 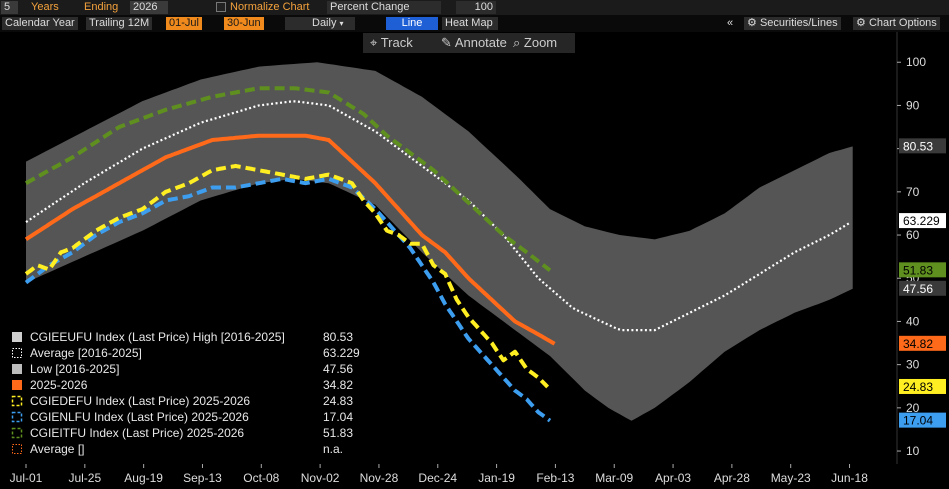 I want to click on securities-lines-label: Securities/Lines, so click(x=798, y=23).